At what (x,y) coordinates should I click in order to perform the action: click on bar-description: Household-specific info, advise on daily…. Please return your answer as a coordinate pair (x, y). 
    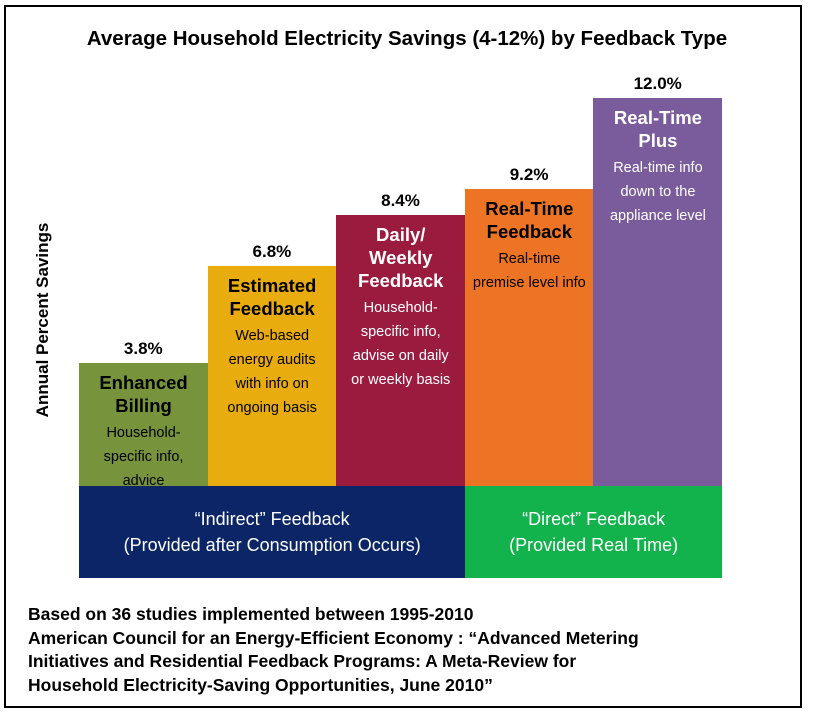
    Looking at the image, I should click on (401, 343).